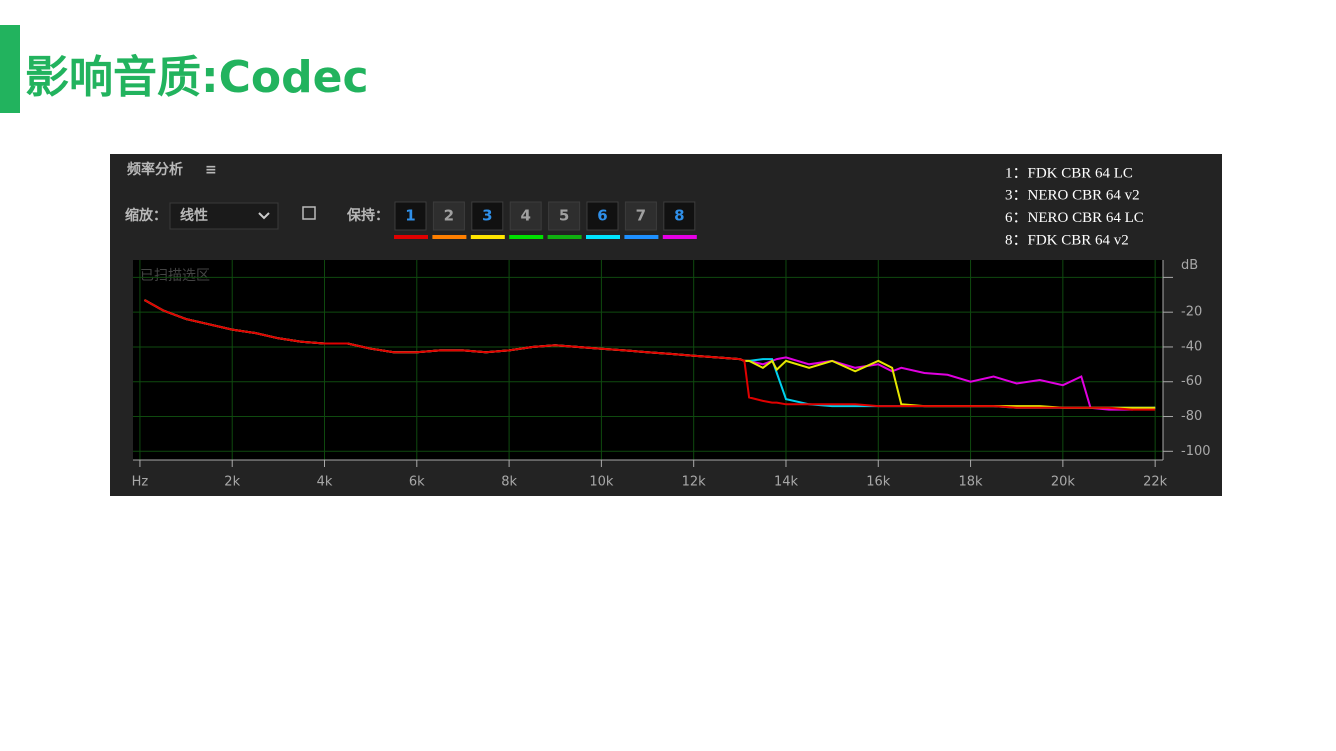  What do you see at coordinates (601, 482) in the screenshot?
I see `x-tick-label: 10k` at bounding box center [601, 482].